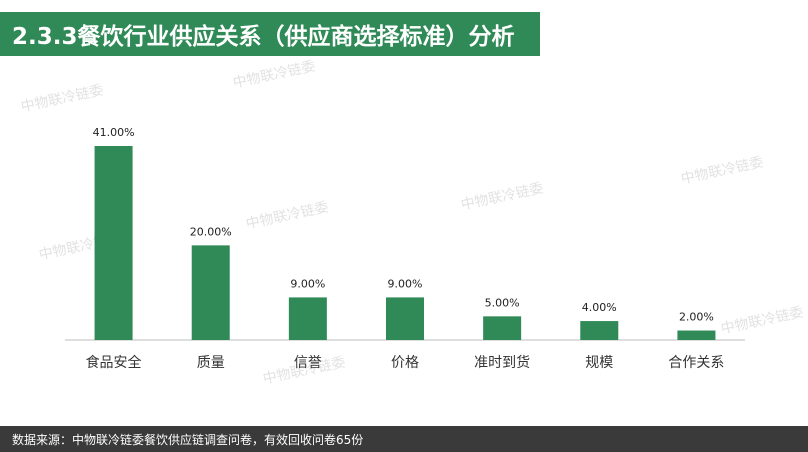  I want to click on category-label: 食品安全, so click(114, 362).